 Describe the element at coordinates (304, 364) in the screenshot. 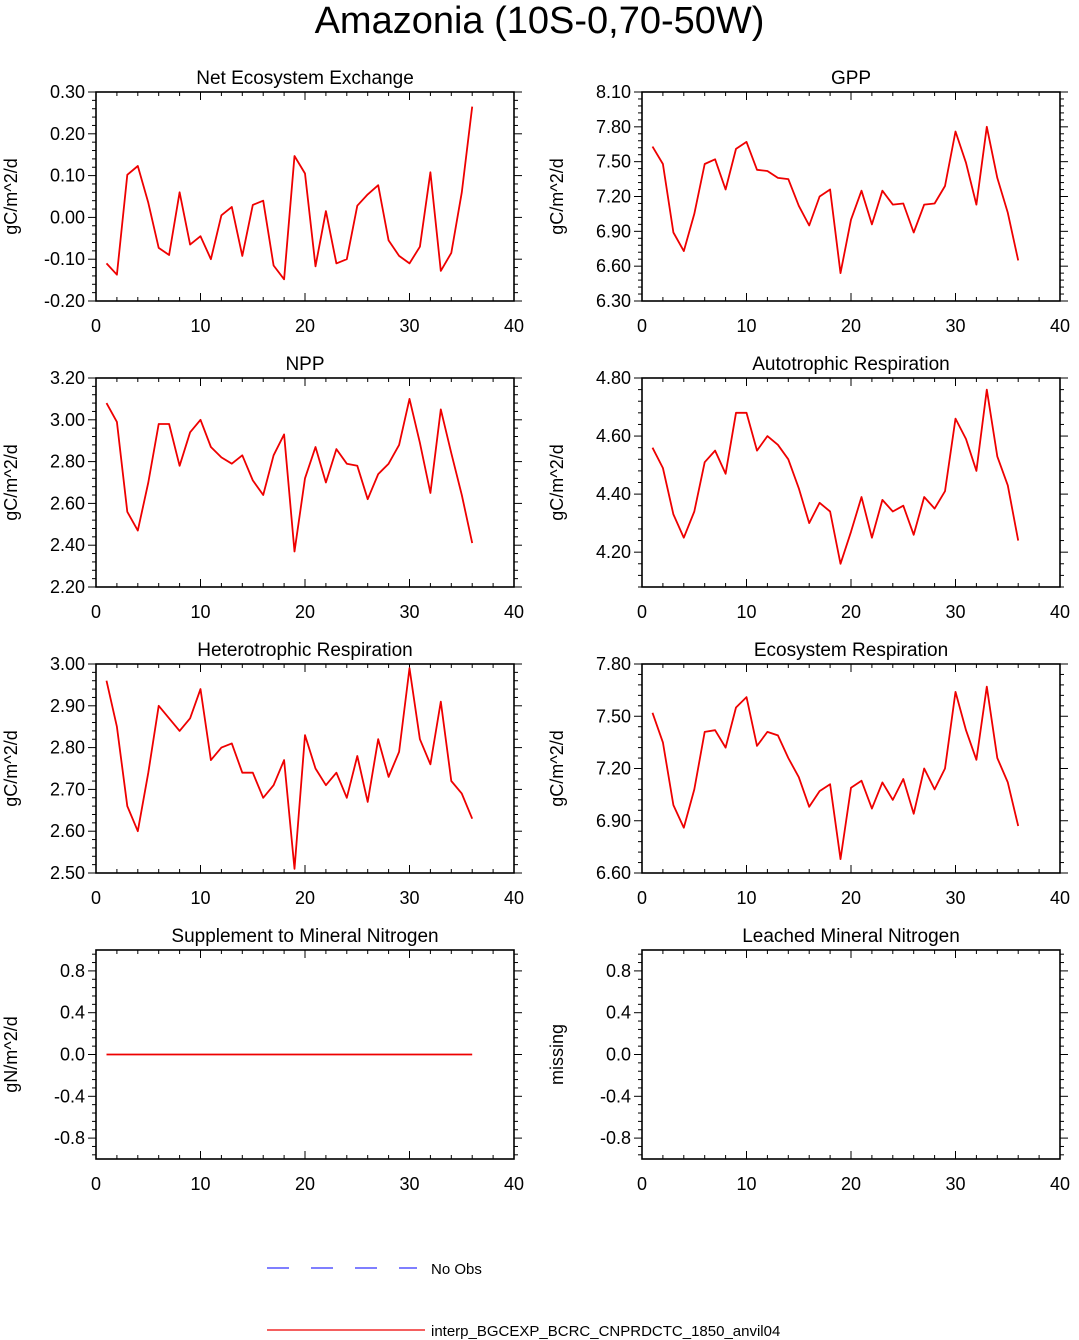

I see `panel-title: NPP` at that location.